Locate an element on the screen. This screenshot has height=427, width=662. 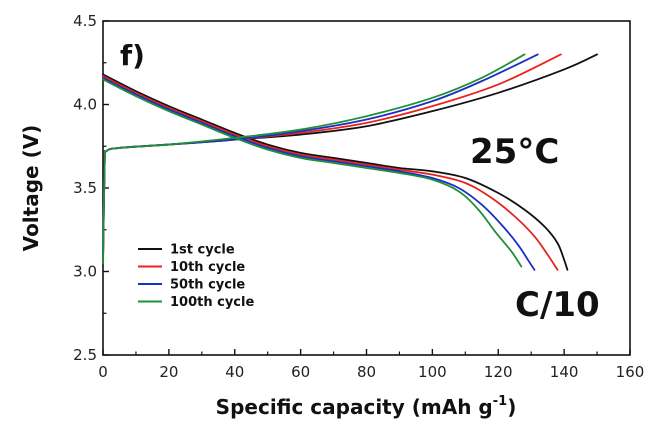
x-tick-label: 0 is located at coordinates (103, 372).